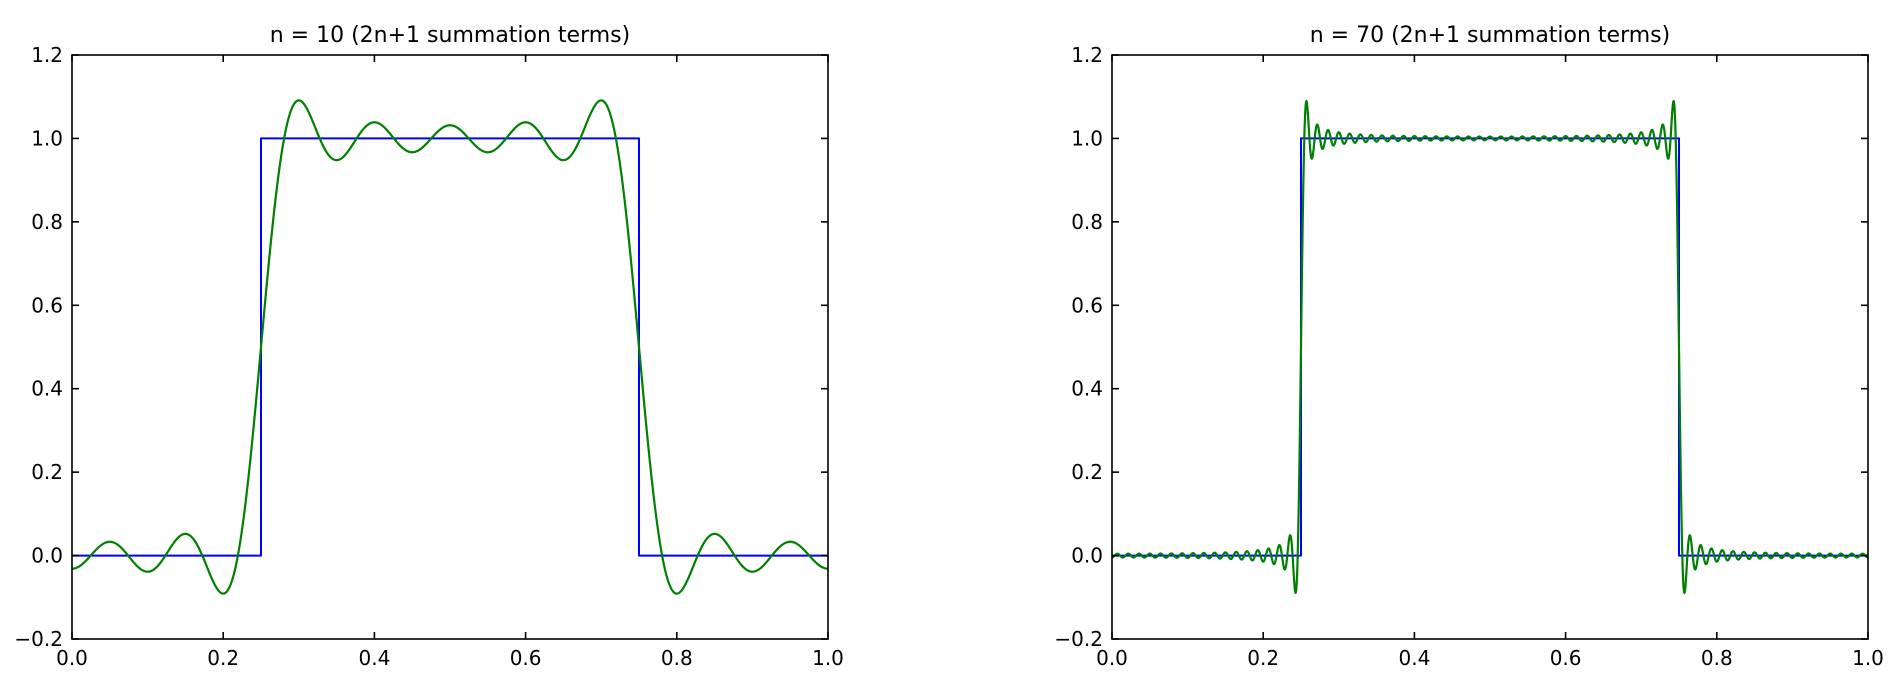 This screenshot has width=1904, height=694. Describe the element at coordinates (1490, 35) in the screenshot. I see `plot-title: n = 70 (2n+1 summation terms)` at that location.